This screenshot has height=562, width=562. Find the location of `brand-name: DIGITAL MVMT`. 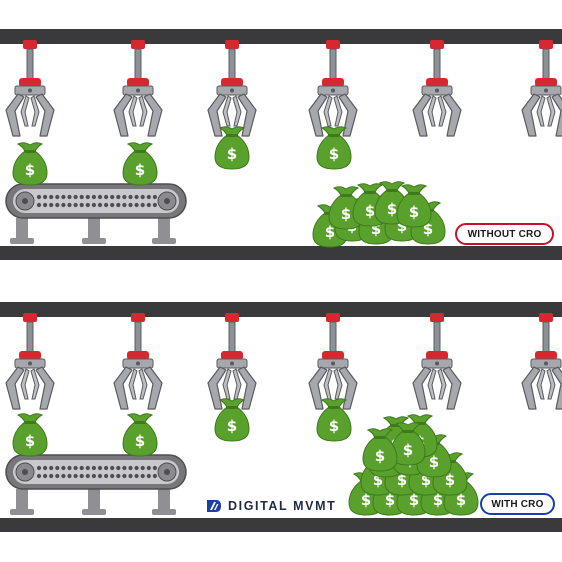

brand-name: DIGITAL MVMT is located at coordinates (282, 506).